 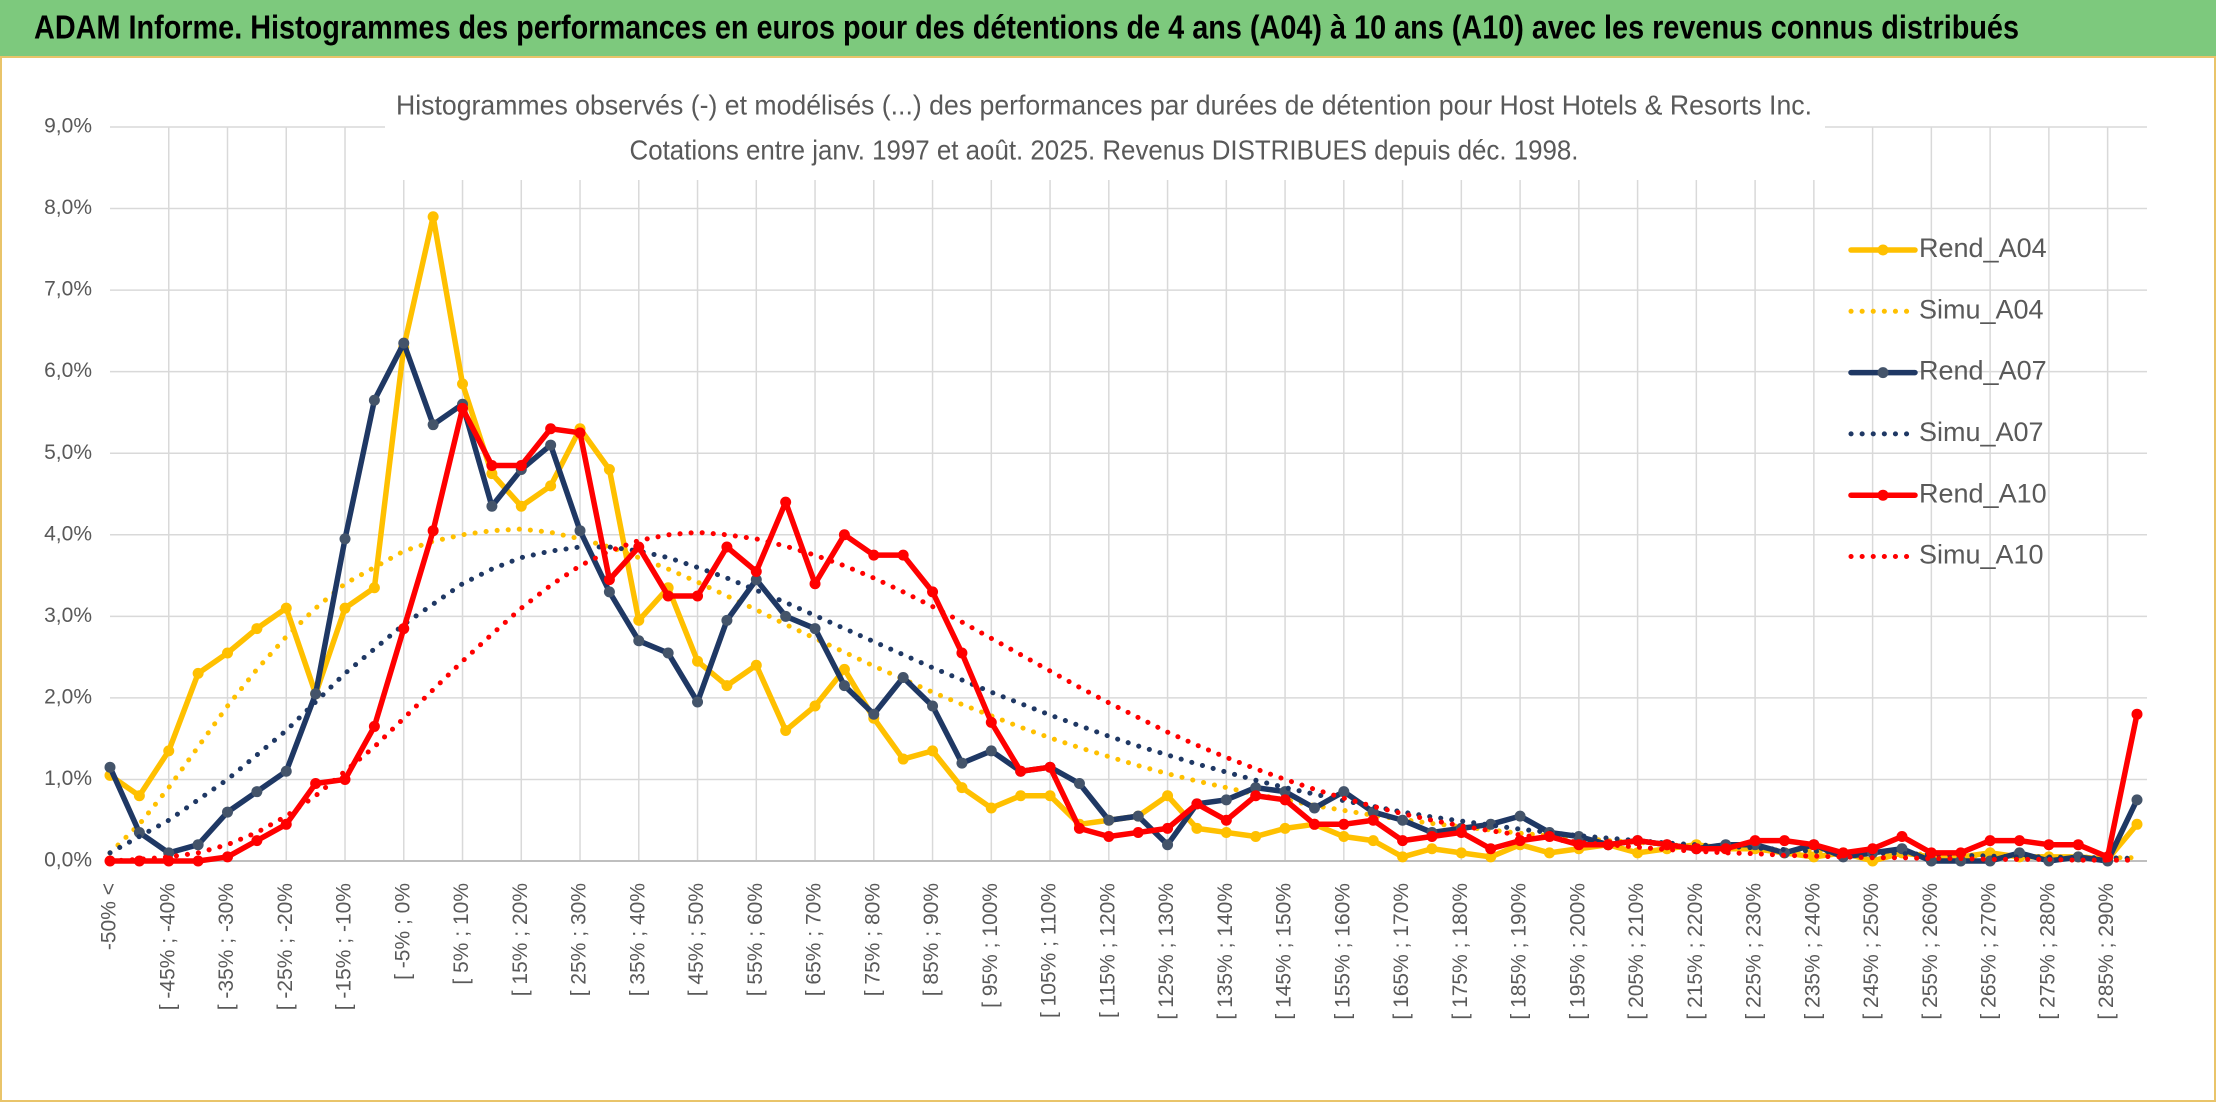 What do you see at coordinates (68, 860) in the screenshot?
I see `y-tick-label: 0,0%` at bounding box center [68, 860].